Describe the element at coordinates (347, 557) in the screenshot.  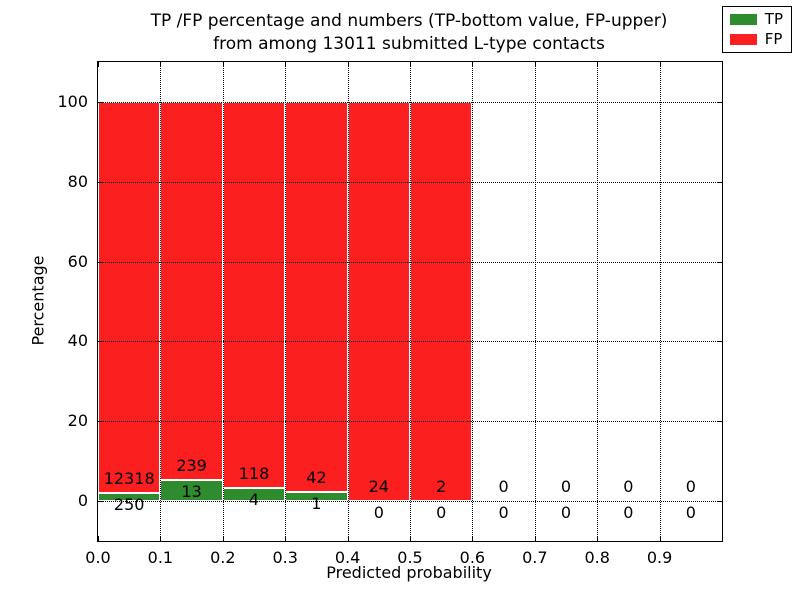
I see `x-tick-label: 0.4` at that location.